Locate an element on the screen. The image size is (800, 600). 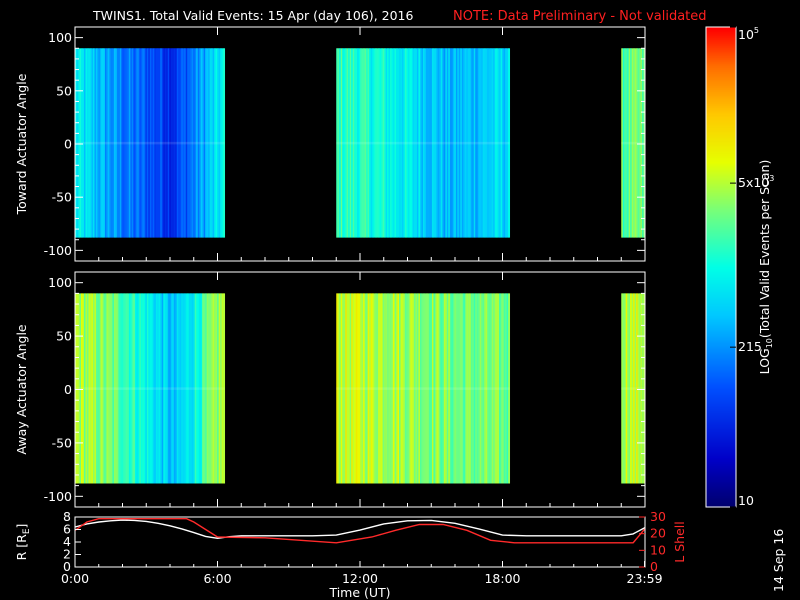
r-earth-line is located at coordinates (360, 529).